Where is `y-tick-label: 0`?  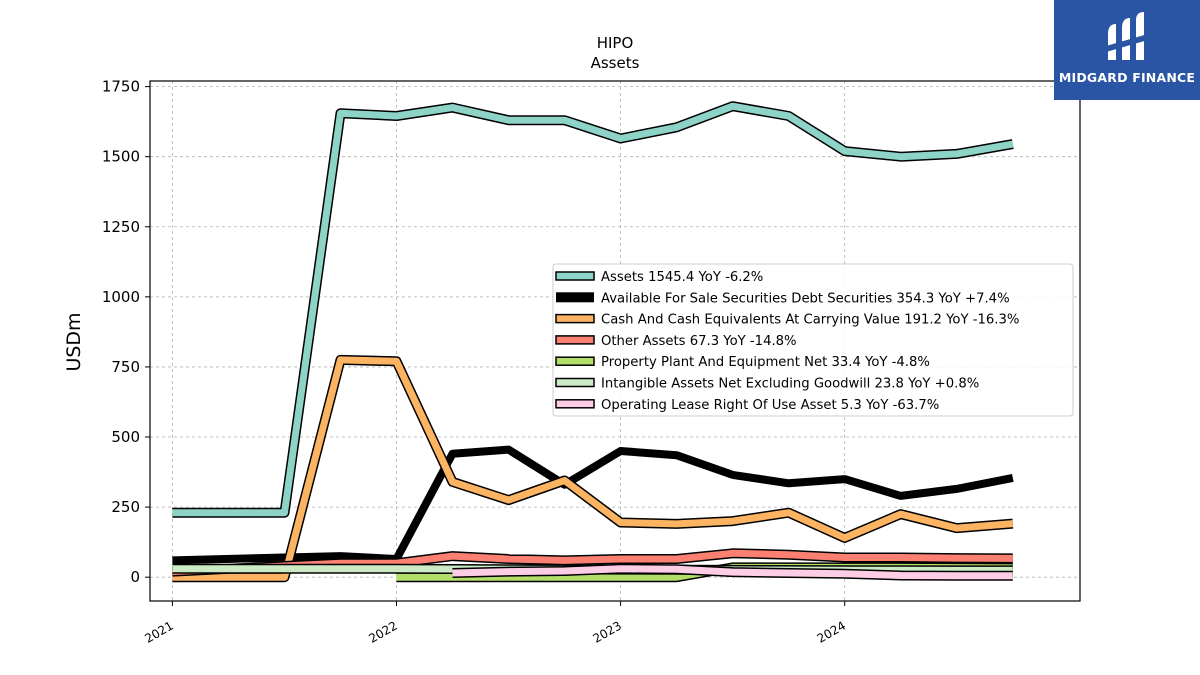 y-tick-label: 0 is located at coordinates (135, 577).